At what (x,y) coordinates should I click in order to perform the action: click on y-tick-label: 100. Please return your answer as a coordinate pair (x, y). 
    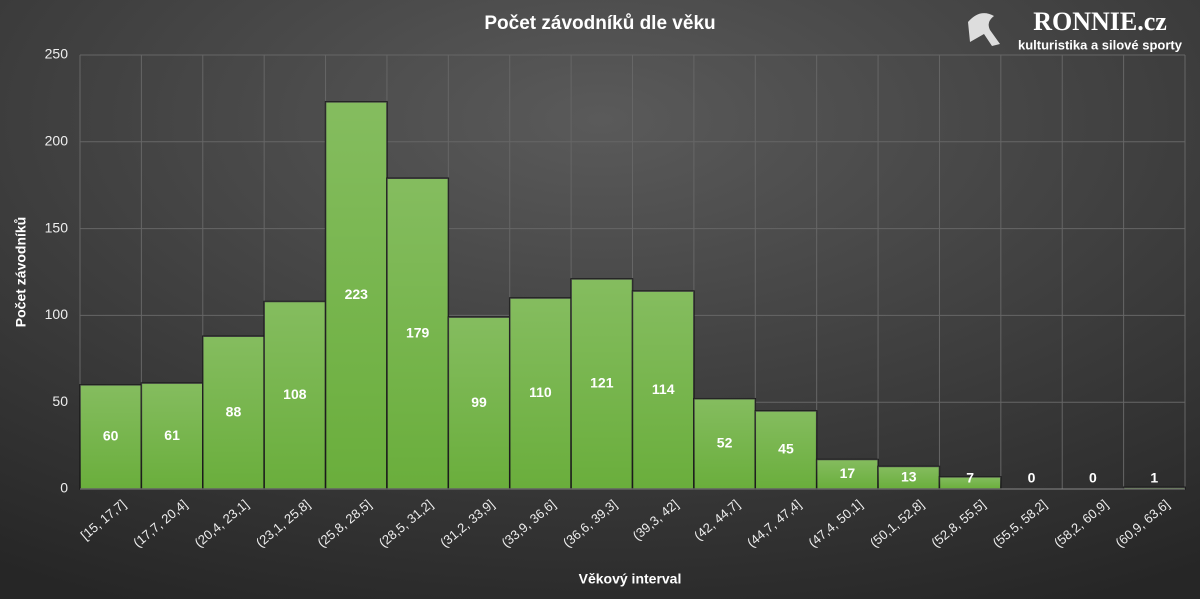
    Looking at the image, I should click on (57, 314).